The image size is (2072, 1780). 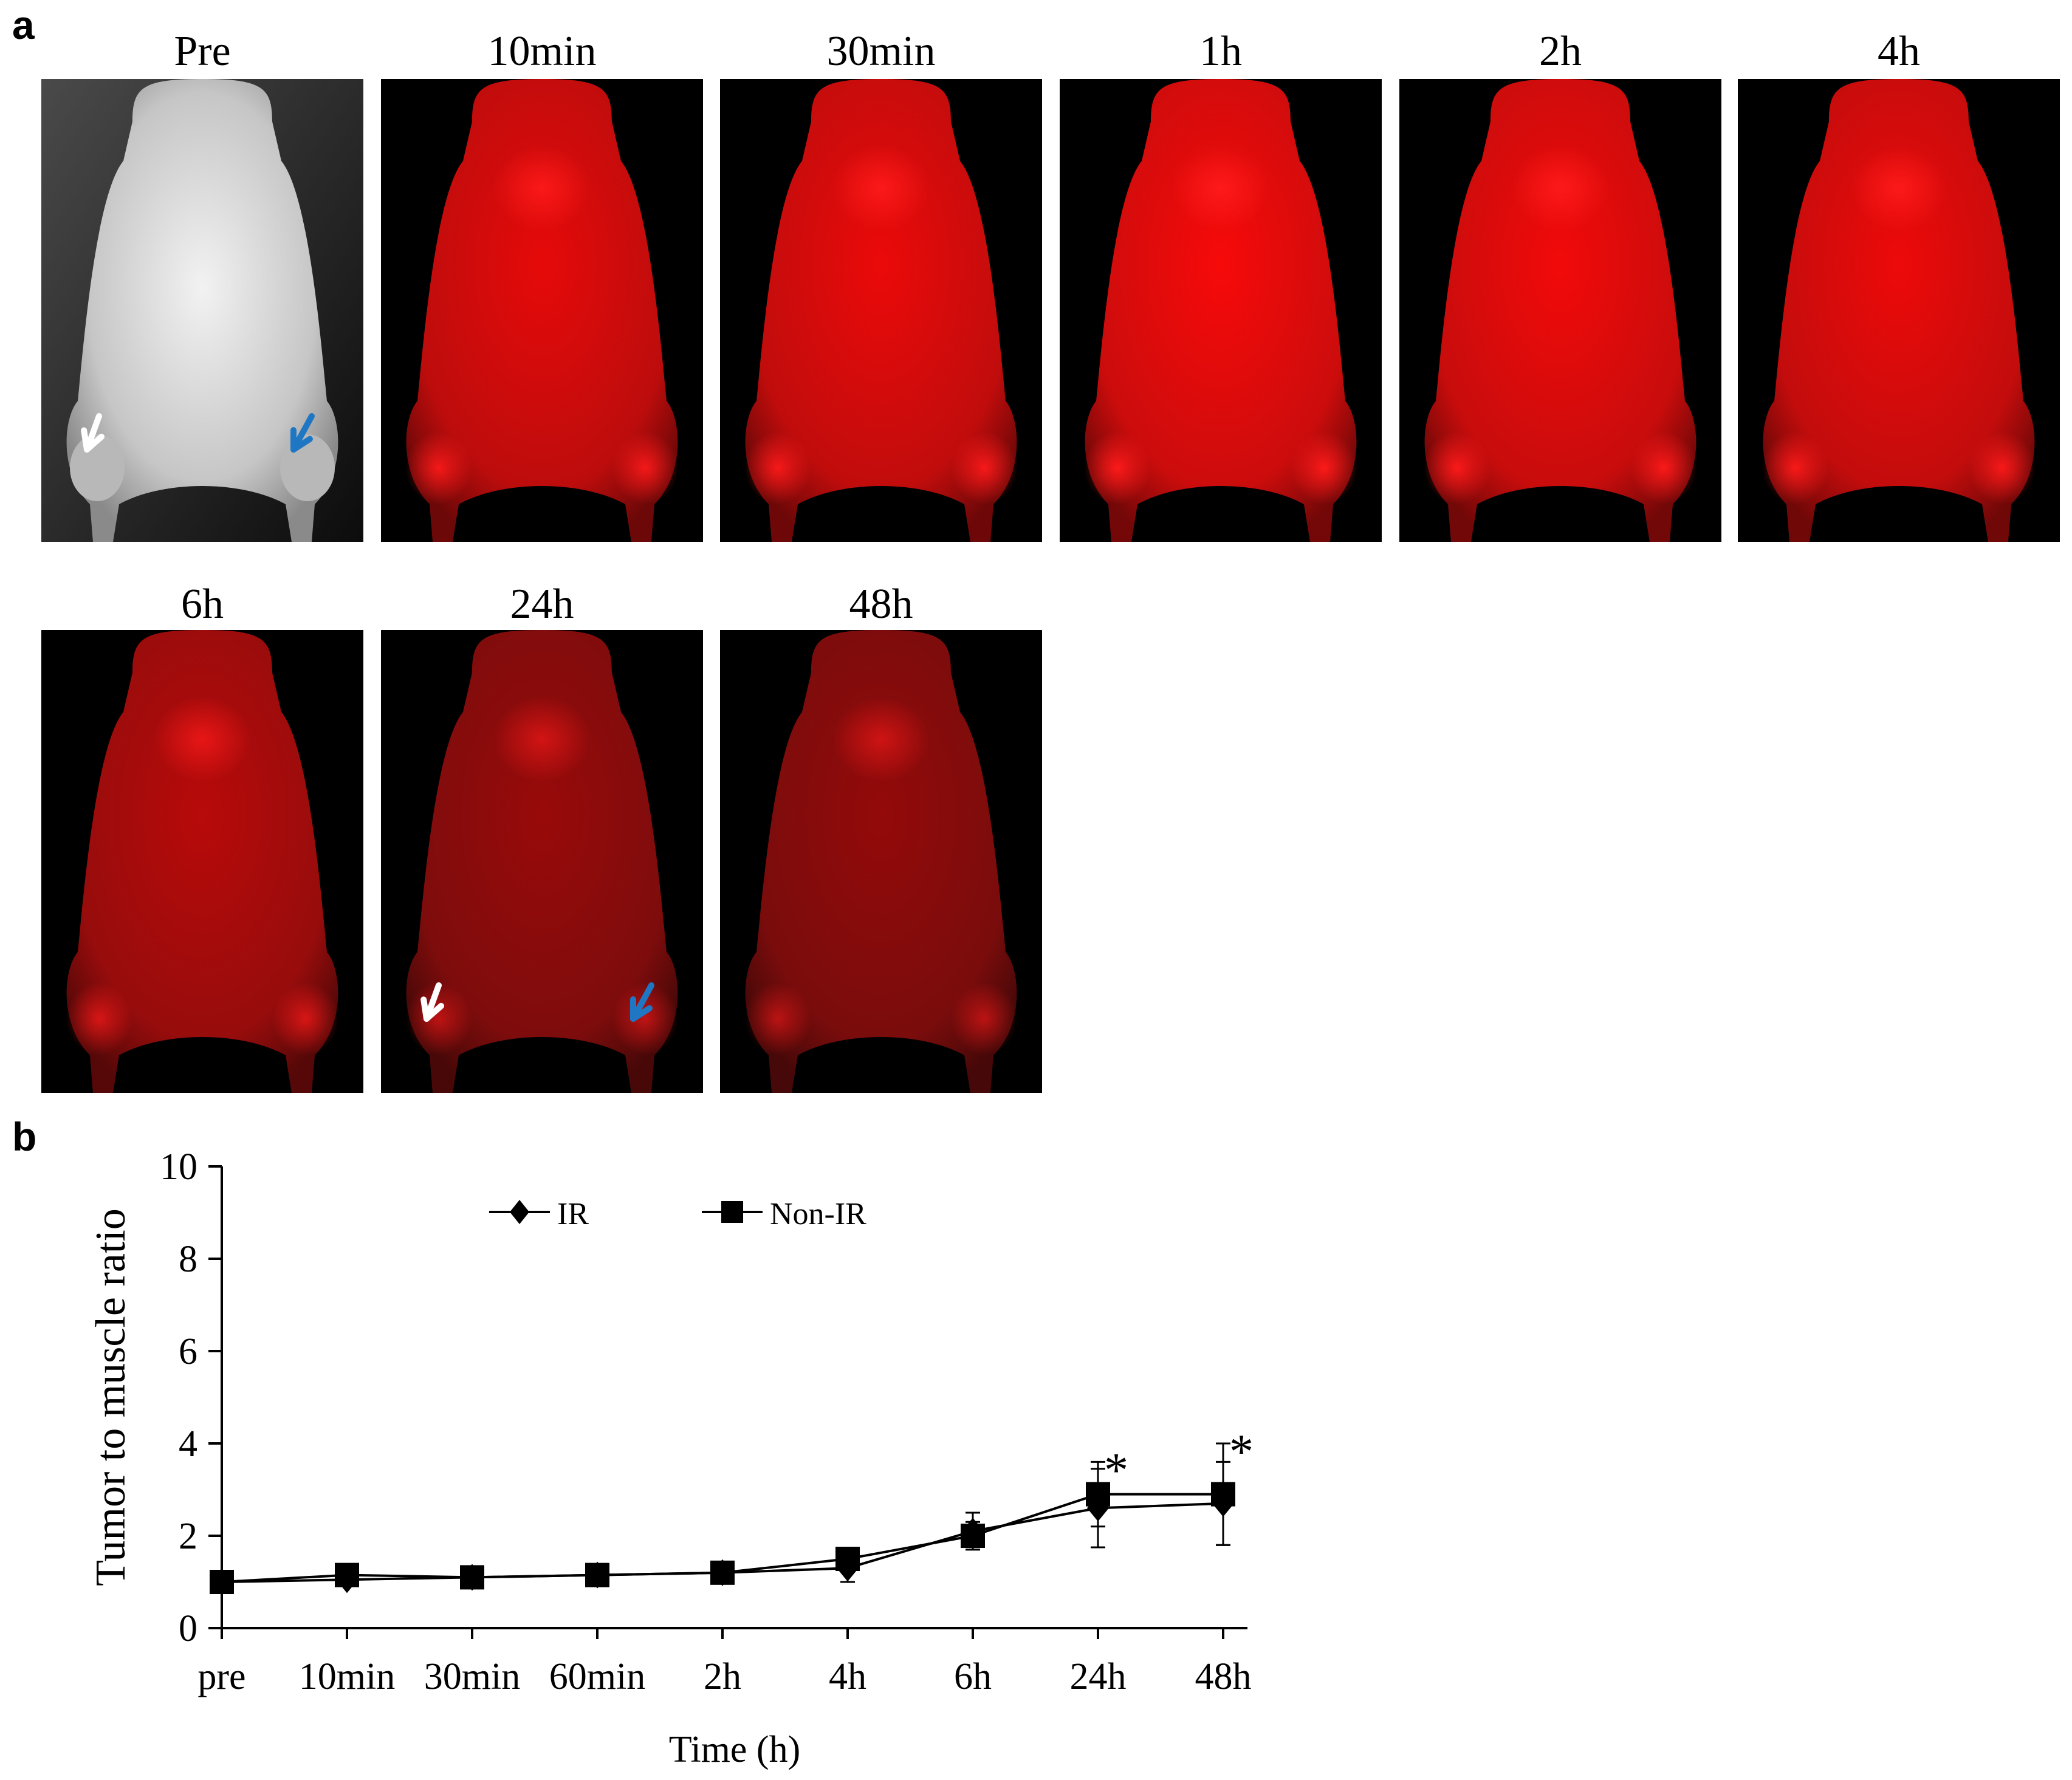 What do you see at coordinates (188, 1444) in the screenshot?
I see `y-tick-label: 4` at bounding box center [188, 1444].